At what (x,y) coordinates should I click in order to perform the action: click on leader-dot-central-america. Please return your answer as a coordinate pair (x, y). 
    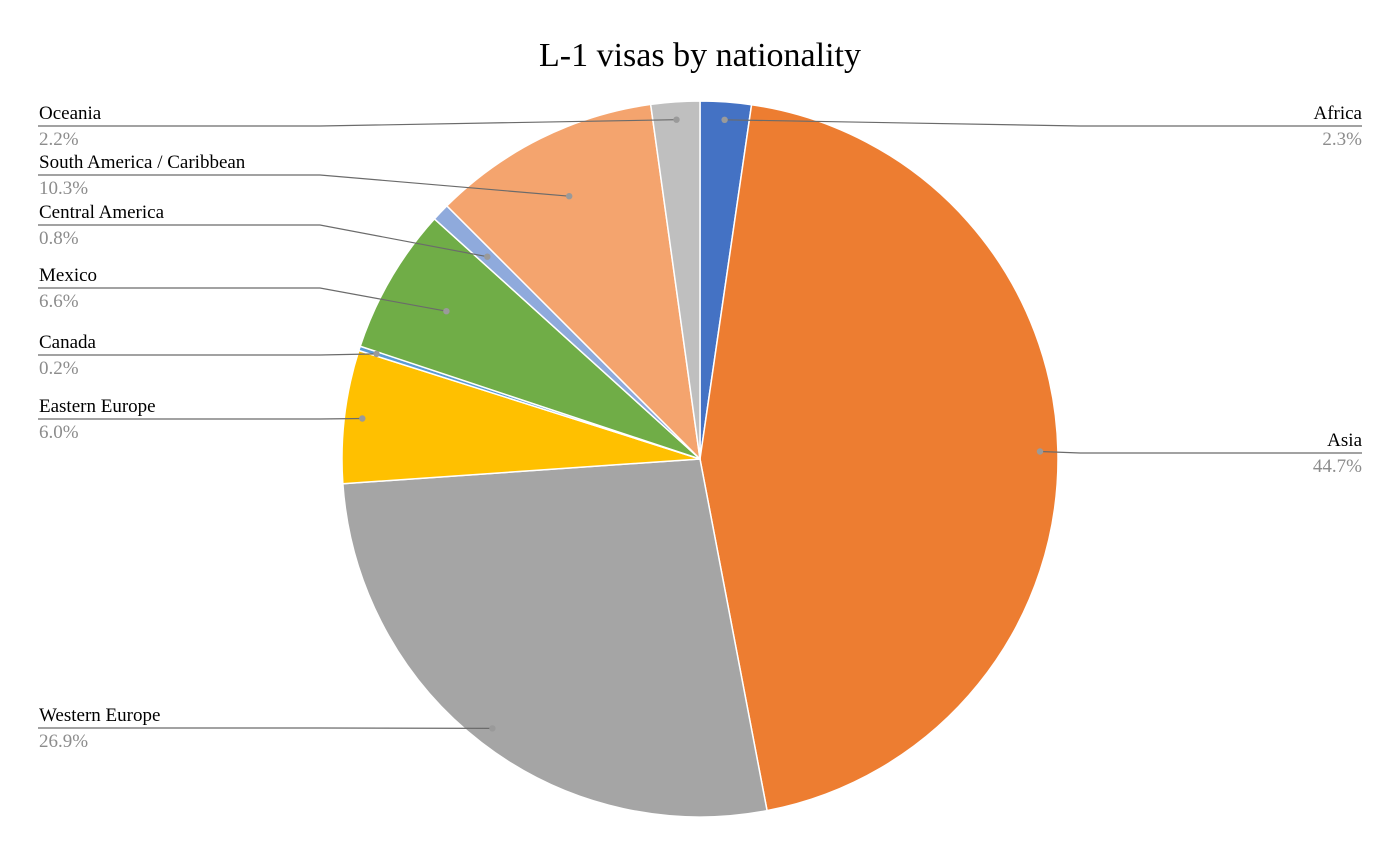
    Looking at the image, I should click on (487, 256).